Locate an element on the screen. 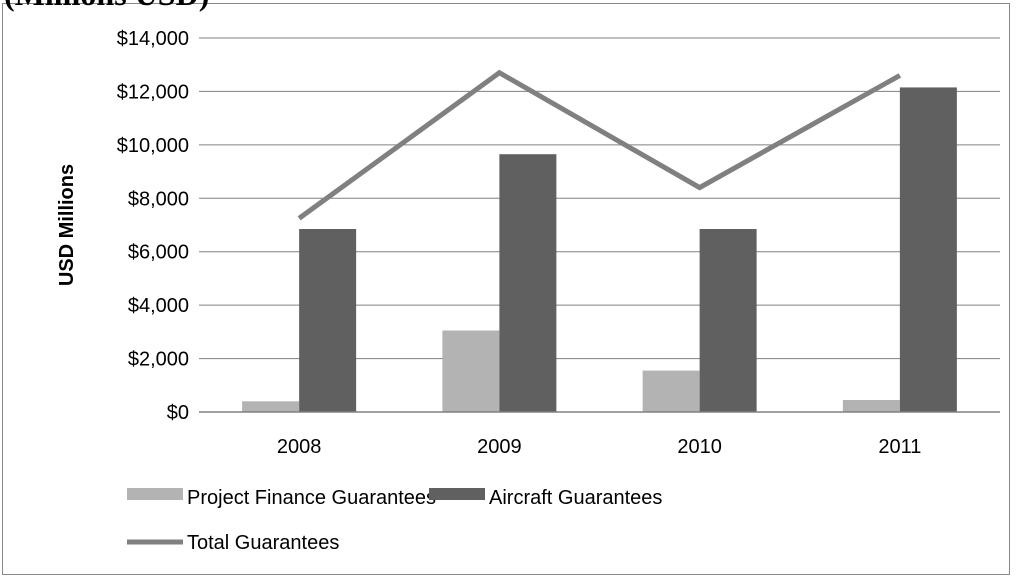  legend-label-aircraft: Aircraft Guarantees is located at coordinates (575, 498).